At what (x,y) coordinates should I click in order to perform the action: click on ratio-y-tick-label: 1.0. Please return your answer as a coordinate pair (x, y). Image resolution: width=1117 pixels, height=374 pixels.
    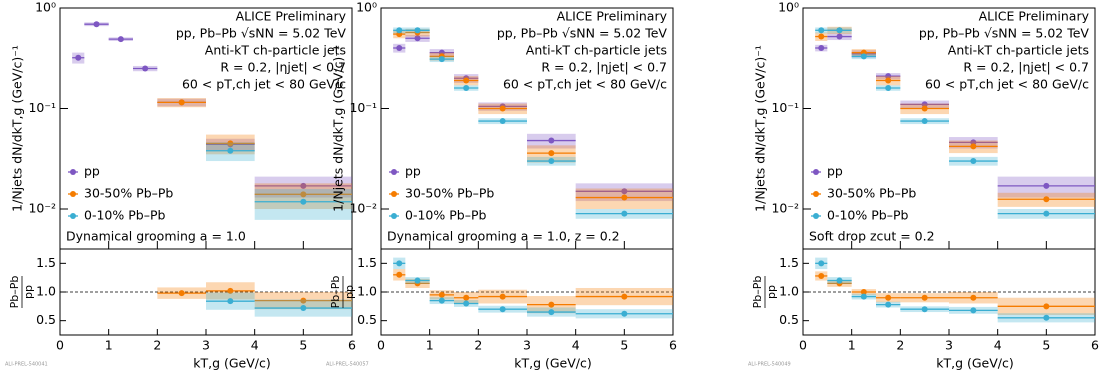
    Looking at the image, I should click on (46, 291).